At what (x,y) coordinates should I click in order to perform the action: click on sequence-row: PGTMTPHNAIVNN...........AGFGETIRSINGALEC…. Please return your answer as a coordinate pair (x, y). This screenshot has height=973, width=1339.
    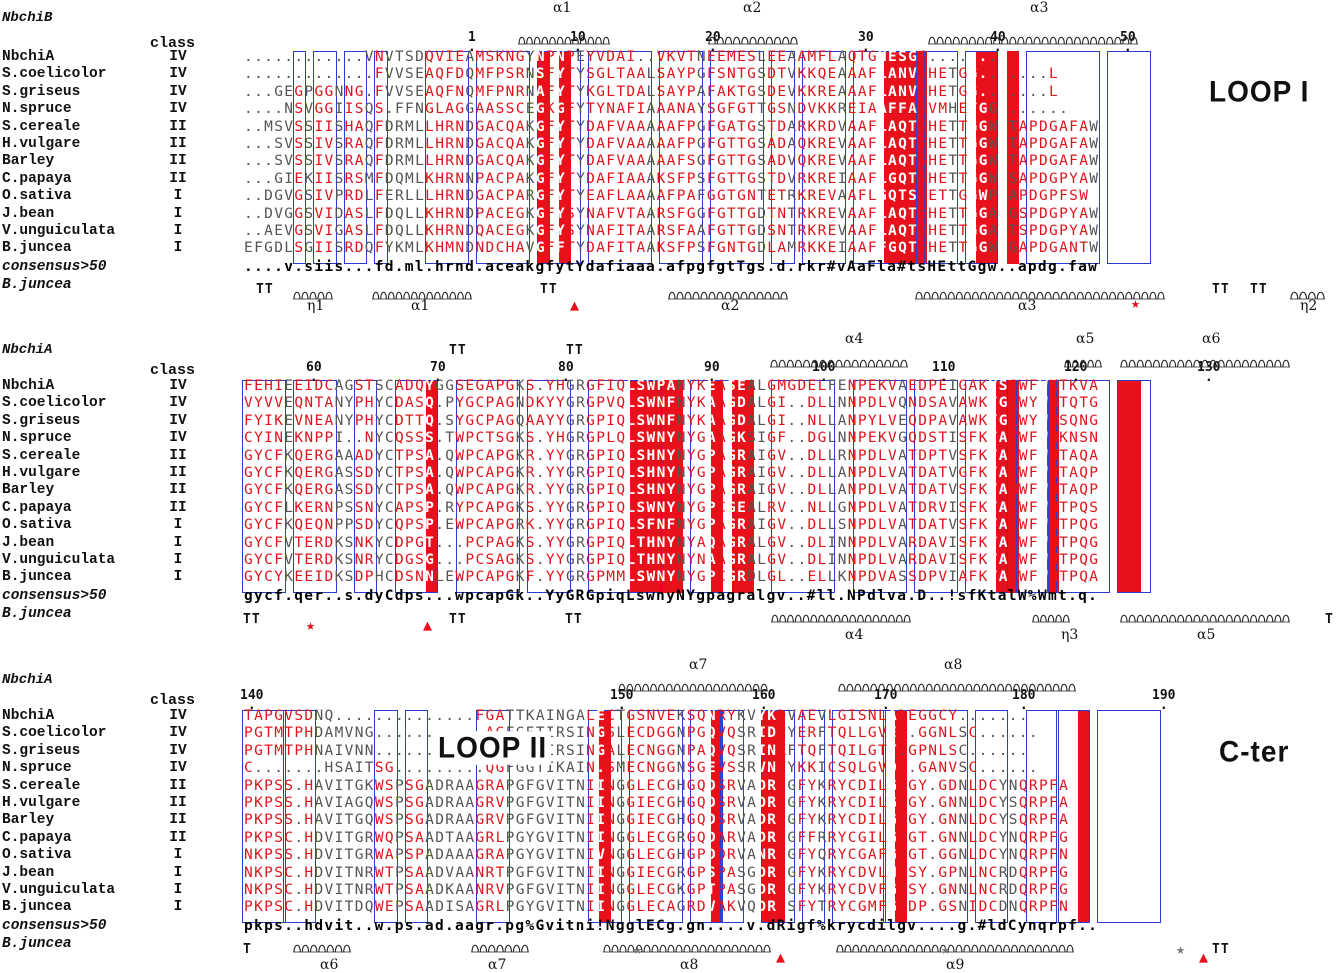
    Looking at the image, I should click on (636, 750).